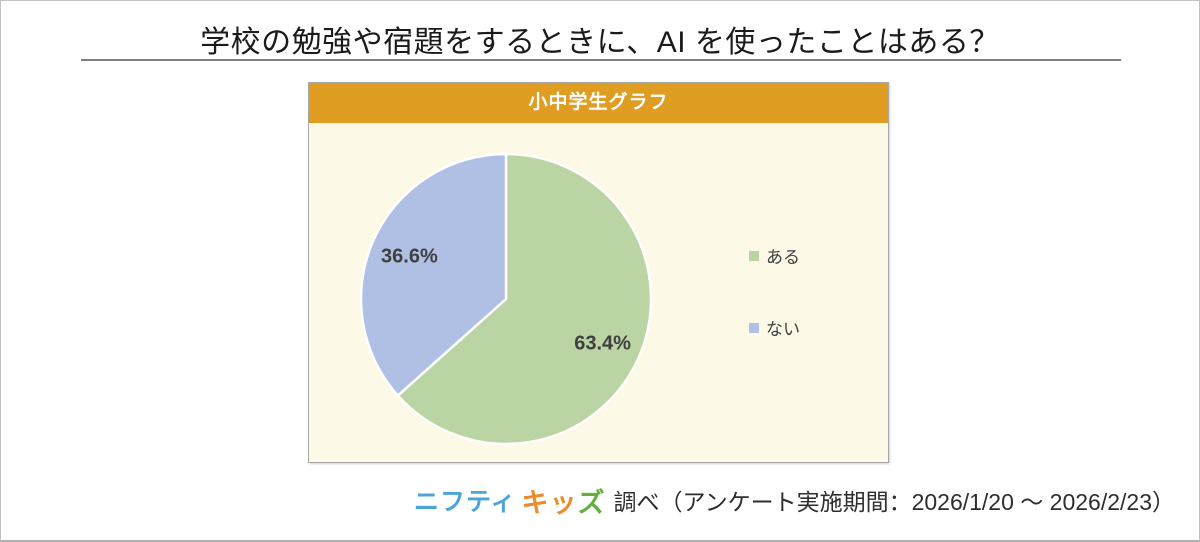  I want to click on page-title: 学校の勉強や宿題をするときに、AI を使ったことはある？, so click(600, 42).